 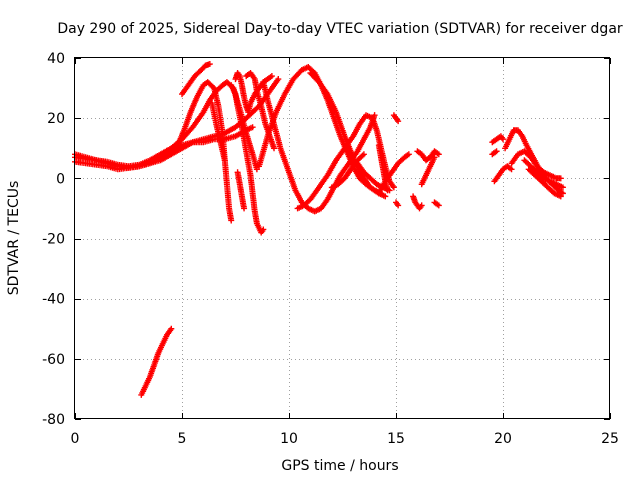 I want to click on series-track-16-bump, so click(x=428, y=156).